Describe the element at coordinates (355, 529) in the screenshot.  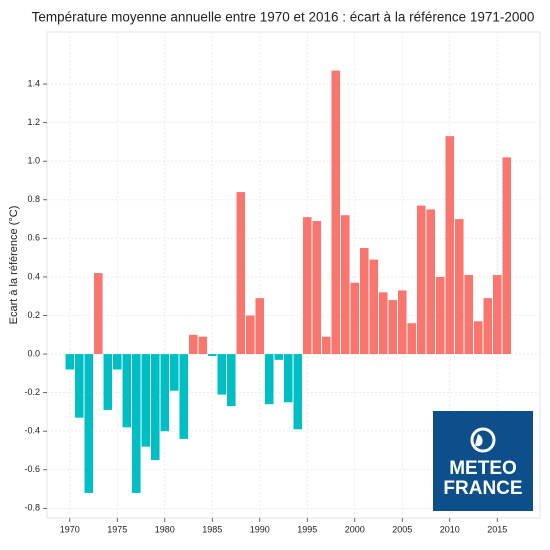
I see `x-tick-label: 2000` at that location.